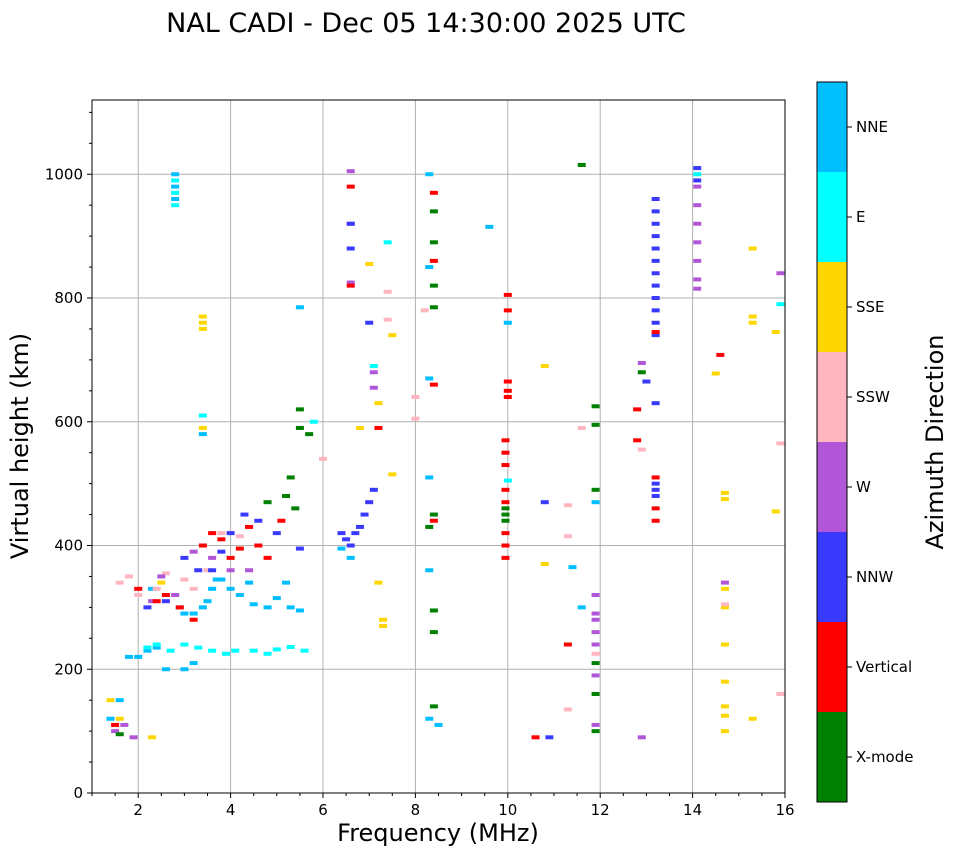  Describe the element at coordinates (860, 217) in the screenshot. I see `colorbar-tick-label: E` at that location.